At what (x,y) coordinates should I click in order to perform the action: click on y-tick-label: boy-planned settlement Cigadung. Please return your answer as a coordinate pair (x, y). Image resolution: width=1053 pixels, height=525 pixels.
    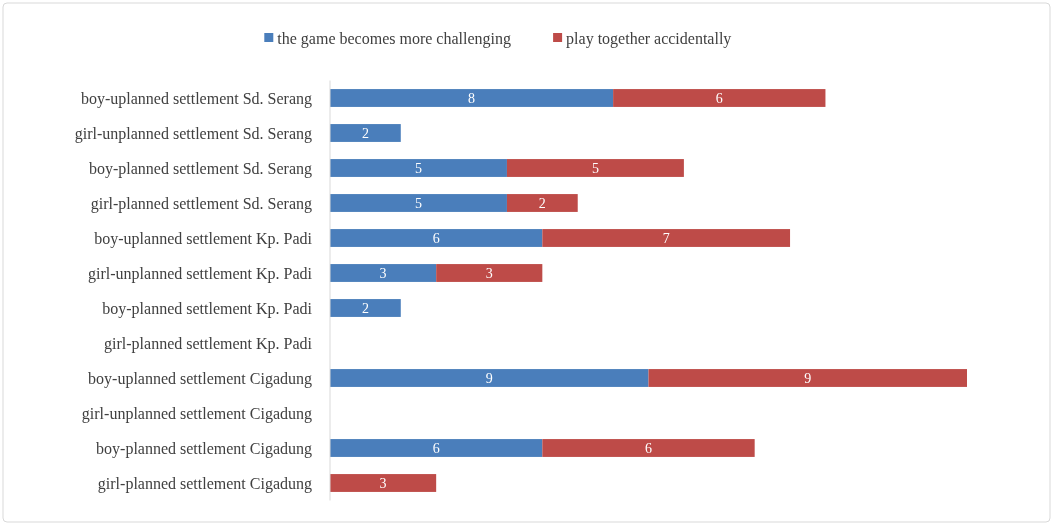
    Looking at the image, I should click on (204, 448).